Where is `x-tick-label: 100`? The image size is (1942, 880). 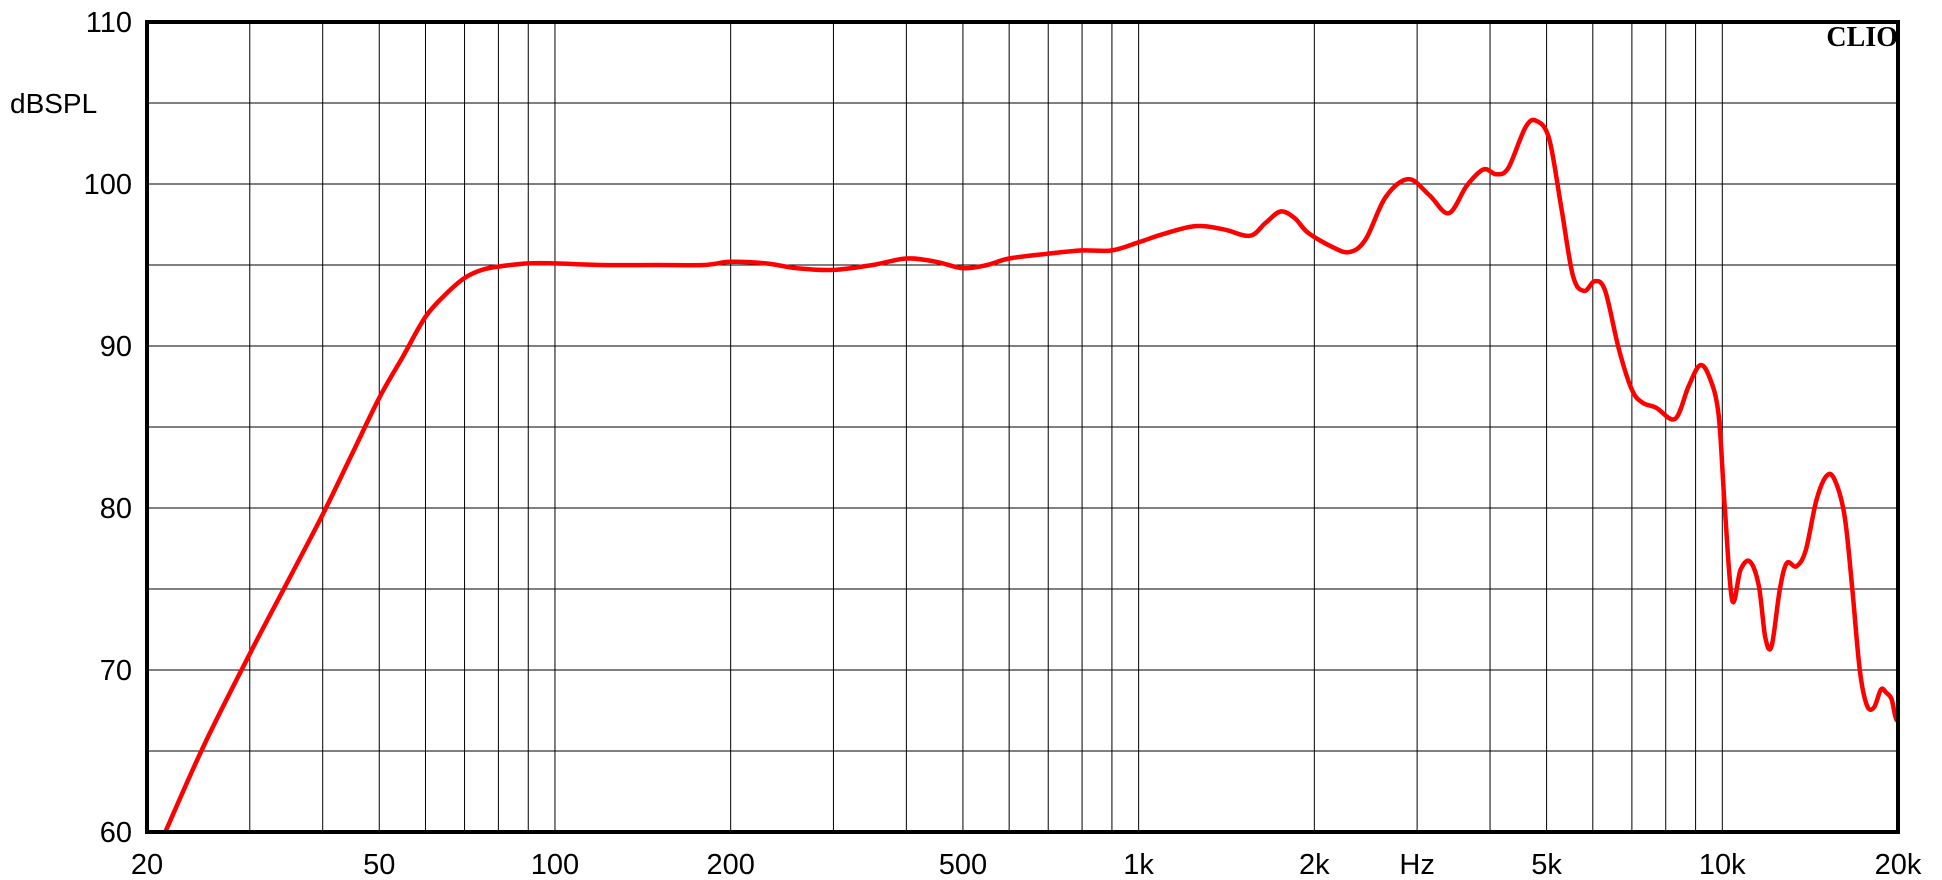
x-tick-label: 100 is located at coordinates (555, 864).